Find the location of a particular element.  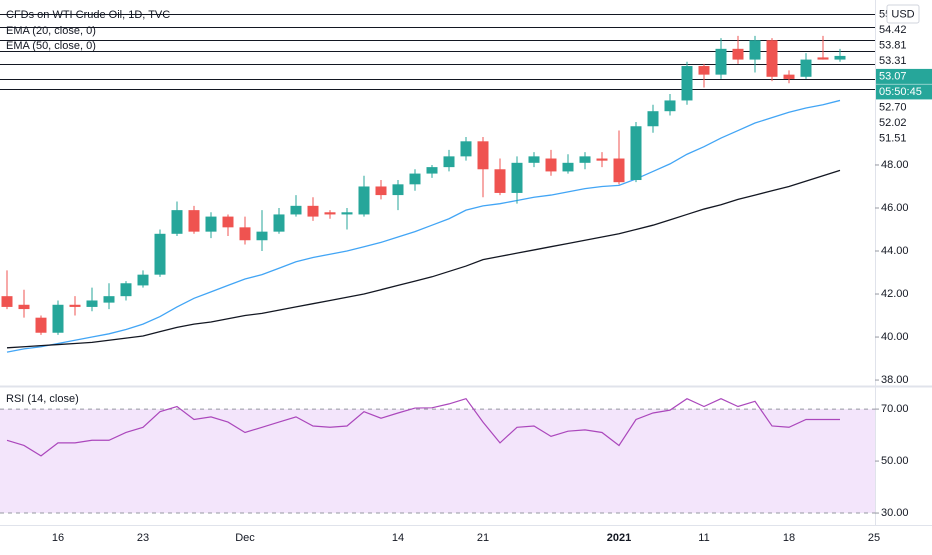

x-tick-label: 18 is located at coordinates (789, 538).